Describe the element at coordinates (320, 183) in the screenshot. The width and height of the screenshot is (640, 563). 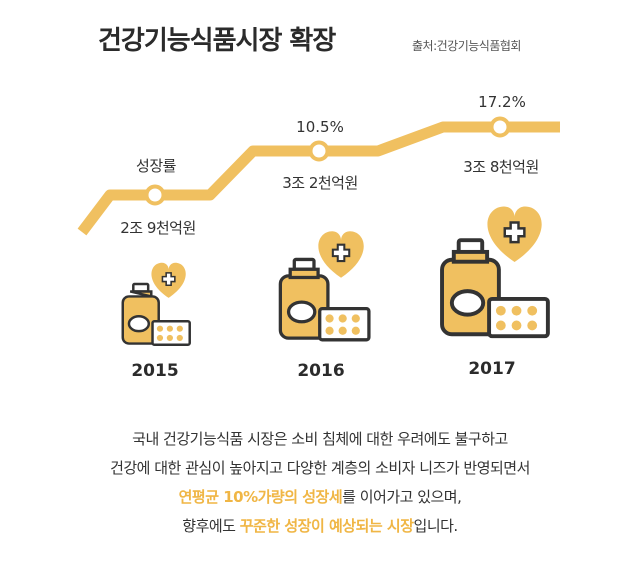
I see `market-size-2016: 3조 2천억원` at that location.